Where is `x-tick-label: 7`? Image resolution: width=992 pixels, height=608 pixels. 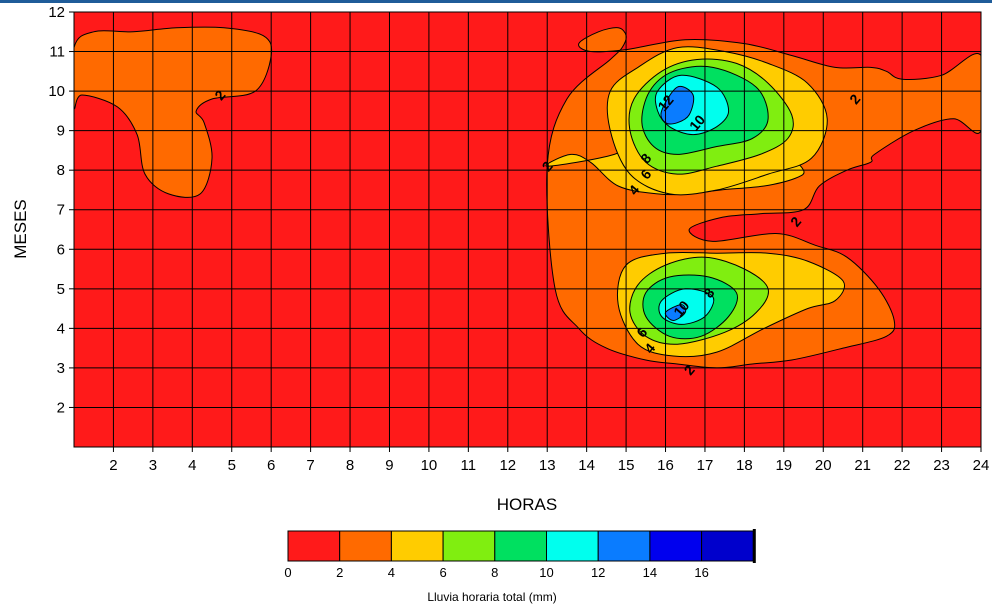 x-tick-label: 7 is located at coordinates (310, 465).